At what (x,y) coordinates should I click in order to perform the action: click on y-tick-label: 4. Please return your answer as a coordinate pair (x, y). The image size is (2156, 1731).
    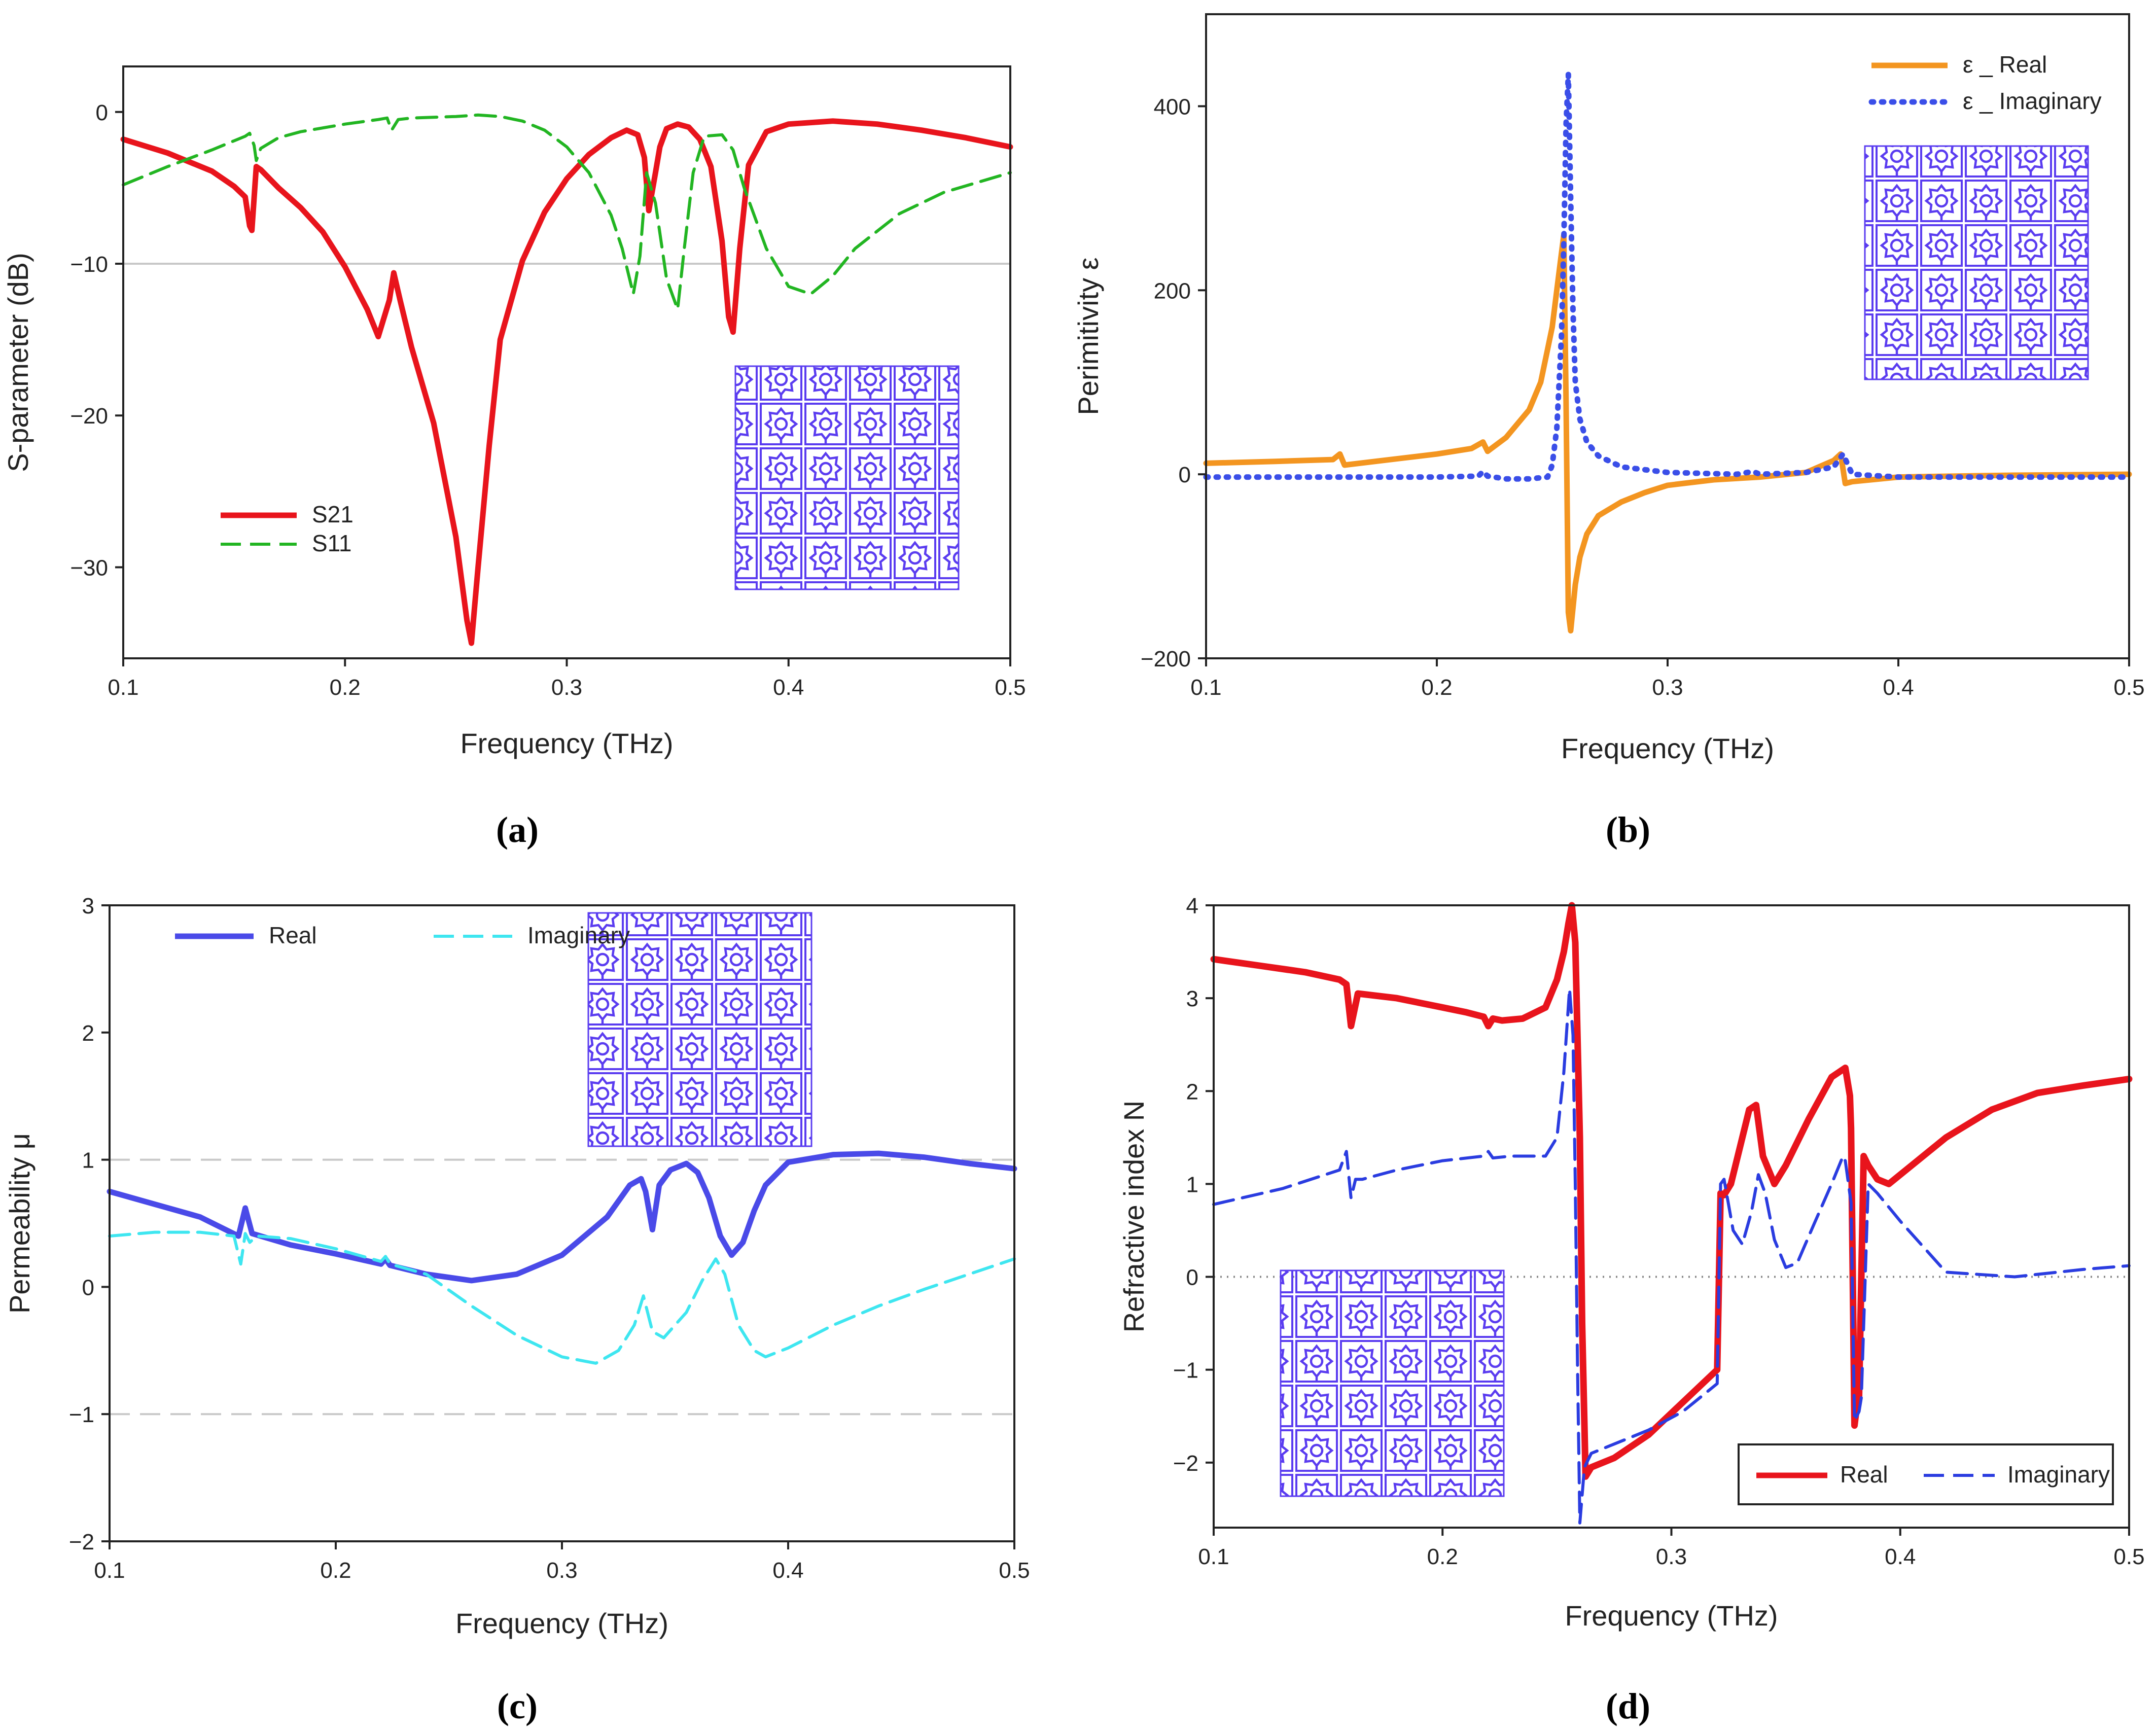
    Looking at the image, I should click on (1192, 906).